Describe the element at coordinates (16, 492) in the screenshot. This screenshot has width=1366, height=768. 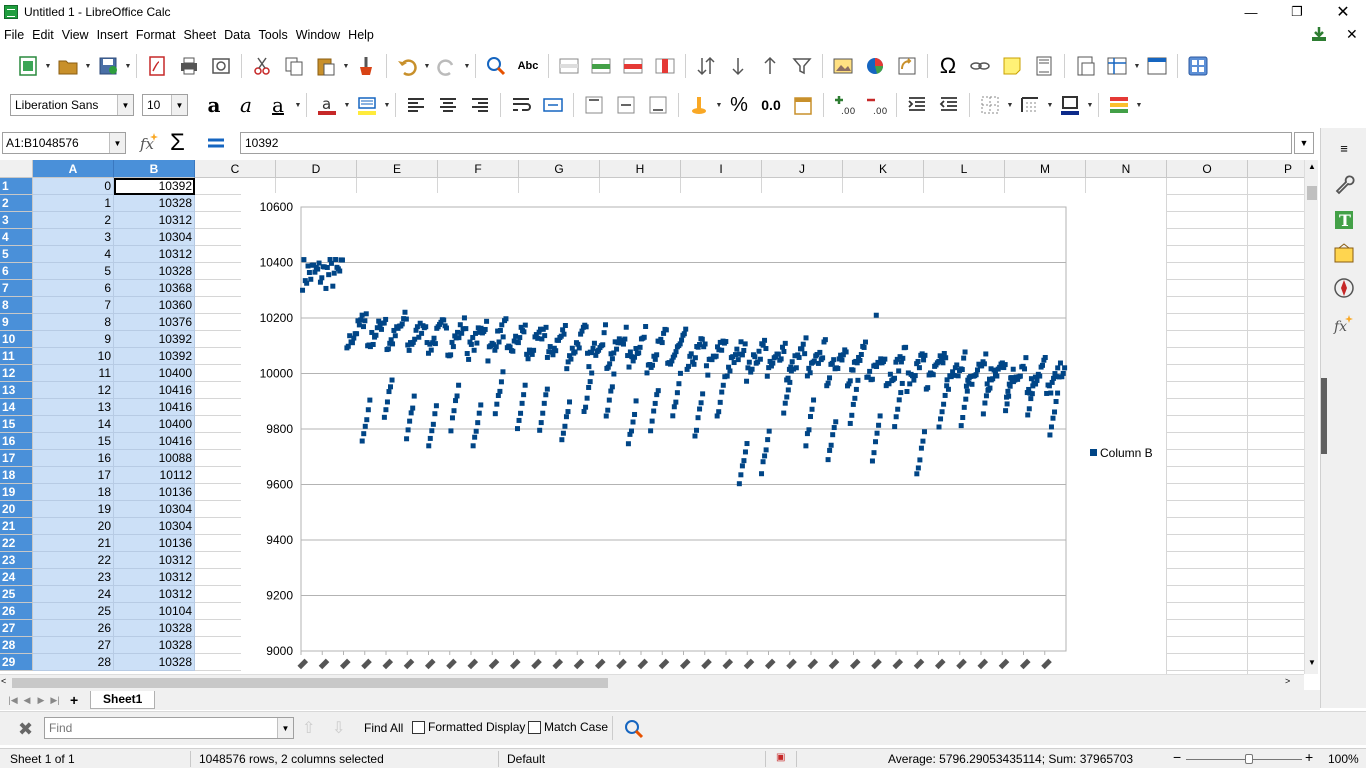
I see `row-header: 19` at that location.